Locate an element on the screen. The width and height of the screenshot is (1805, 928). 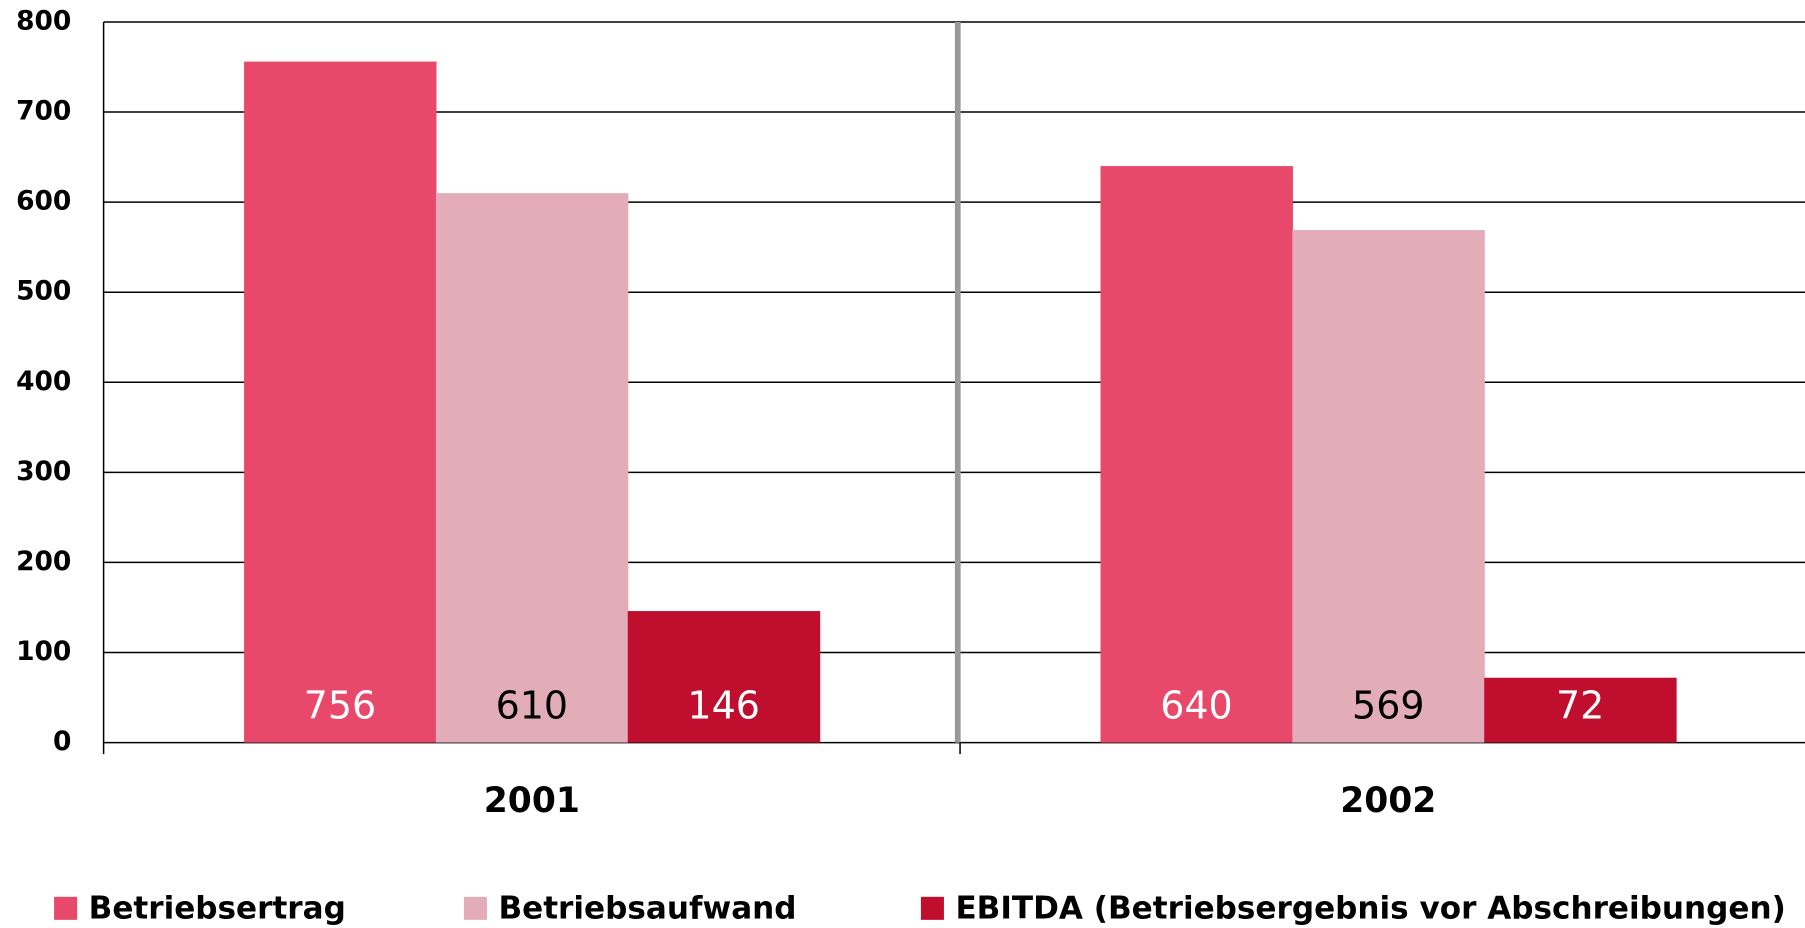
data-label: 569 is located at coordinates (1388, 706).